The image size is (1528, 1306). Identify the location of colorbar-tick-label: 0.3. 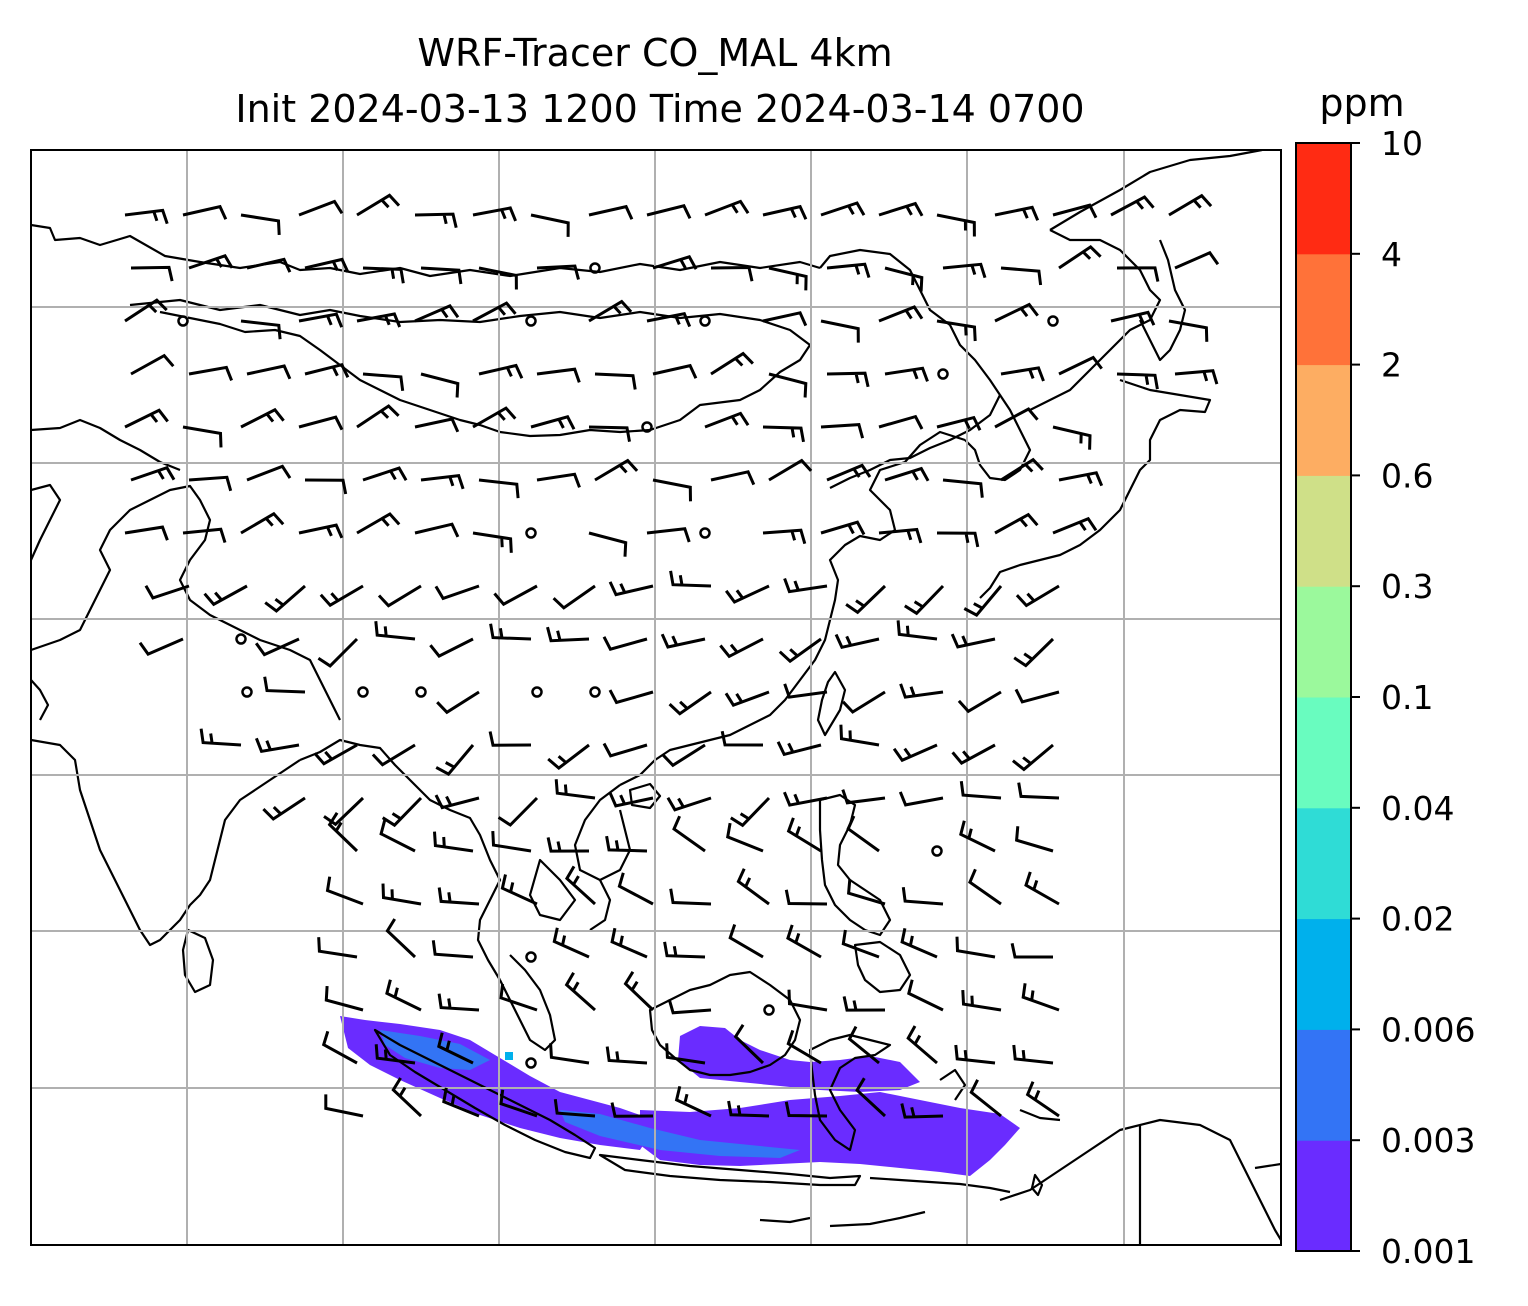
(1407, 586).